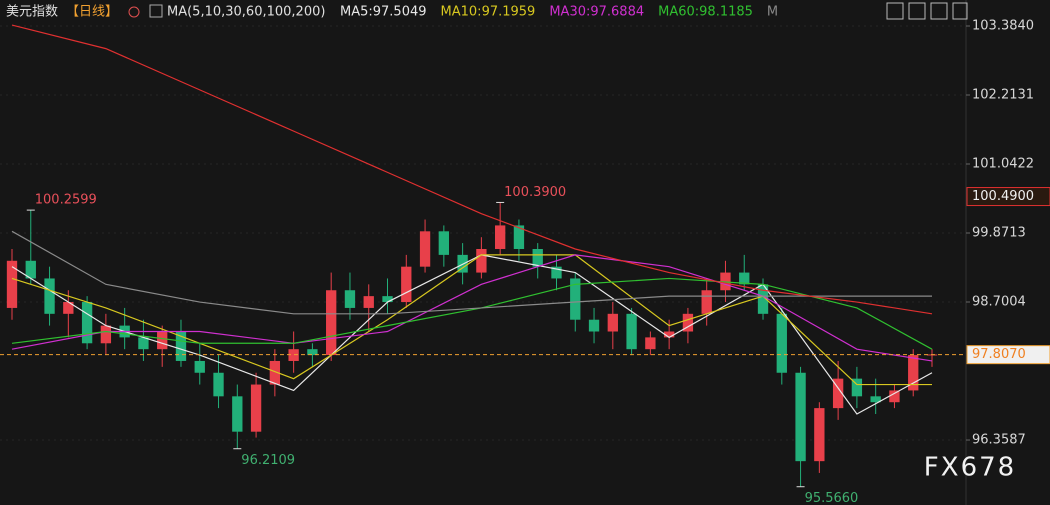 The height and width of the screenshot is (505, 1050). Describe the element at coordinates (32, 12) in the screenshot. I see `chart-title: 美元指数` at that location.